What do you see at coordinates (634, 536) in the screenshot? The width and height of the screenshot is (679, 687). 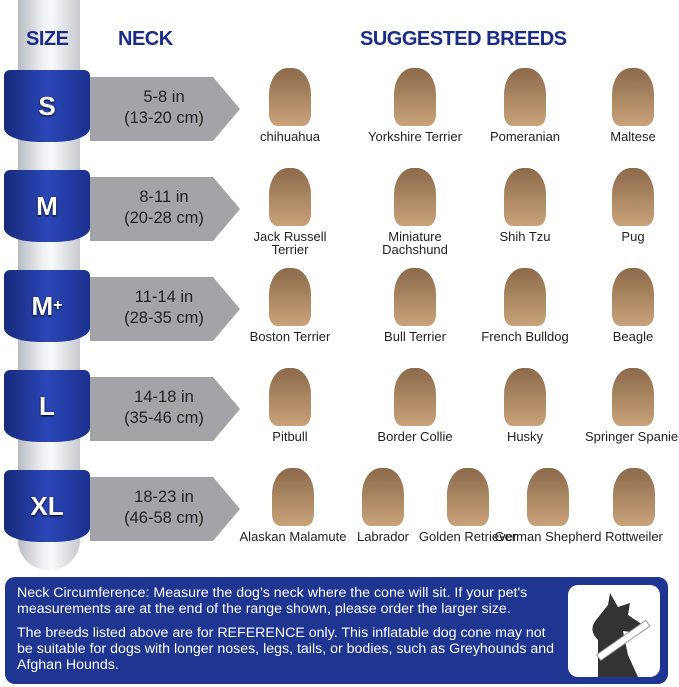 I see `breed-name: Rottweiler` at bounding box center [634, 536].